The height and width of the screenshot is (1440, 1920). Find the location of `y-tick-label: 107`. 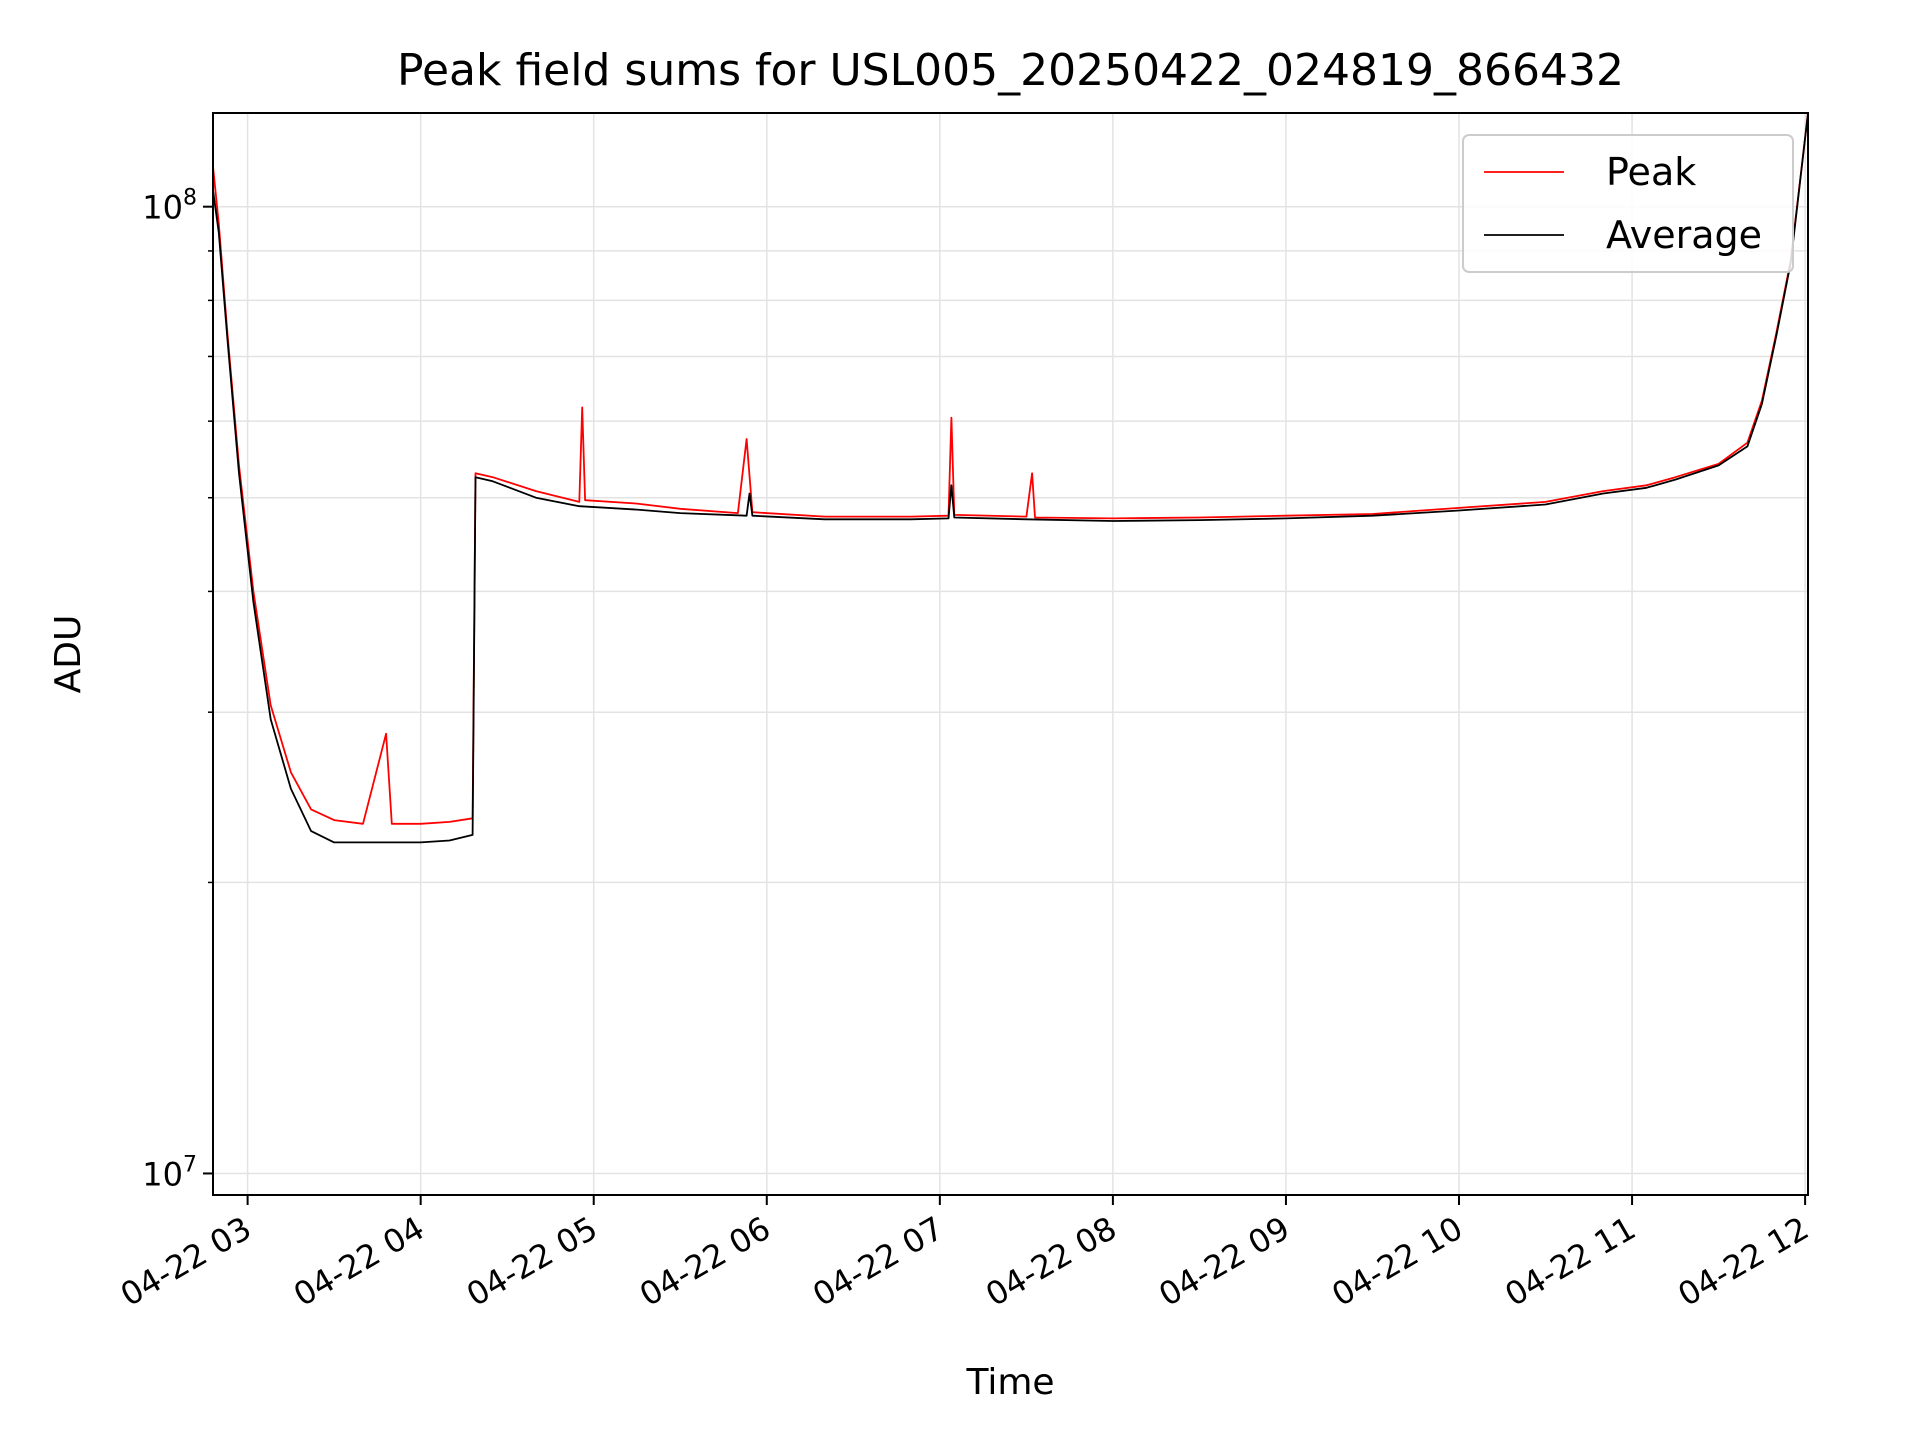

y-tick-label: 107 is located at coordinates (169, 1172).